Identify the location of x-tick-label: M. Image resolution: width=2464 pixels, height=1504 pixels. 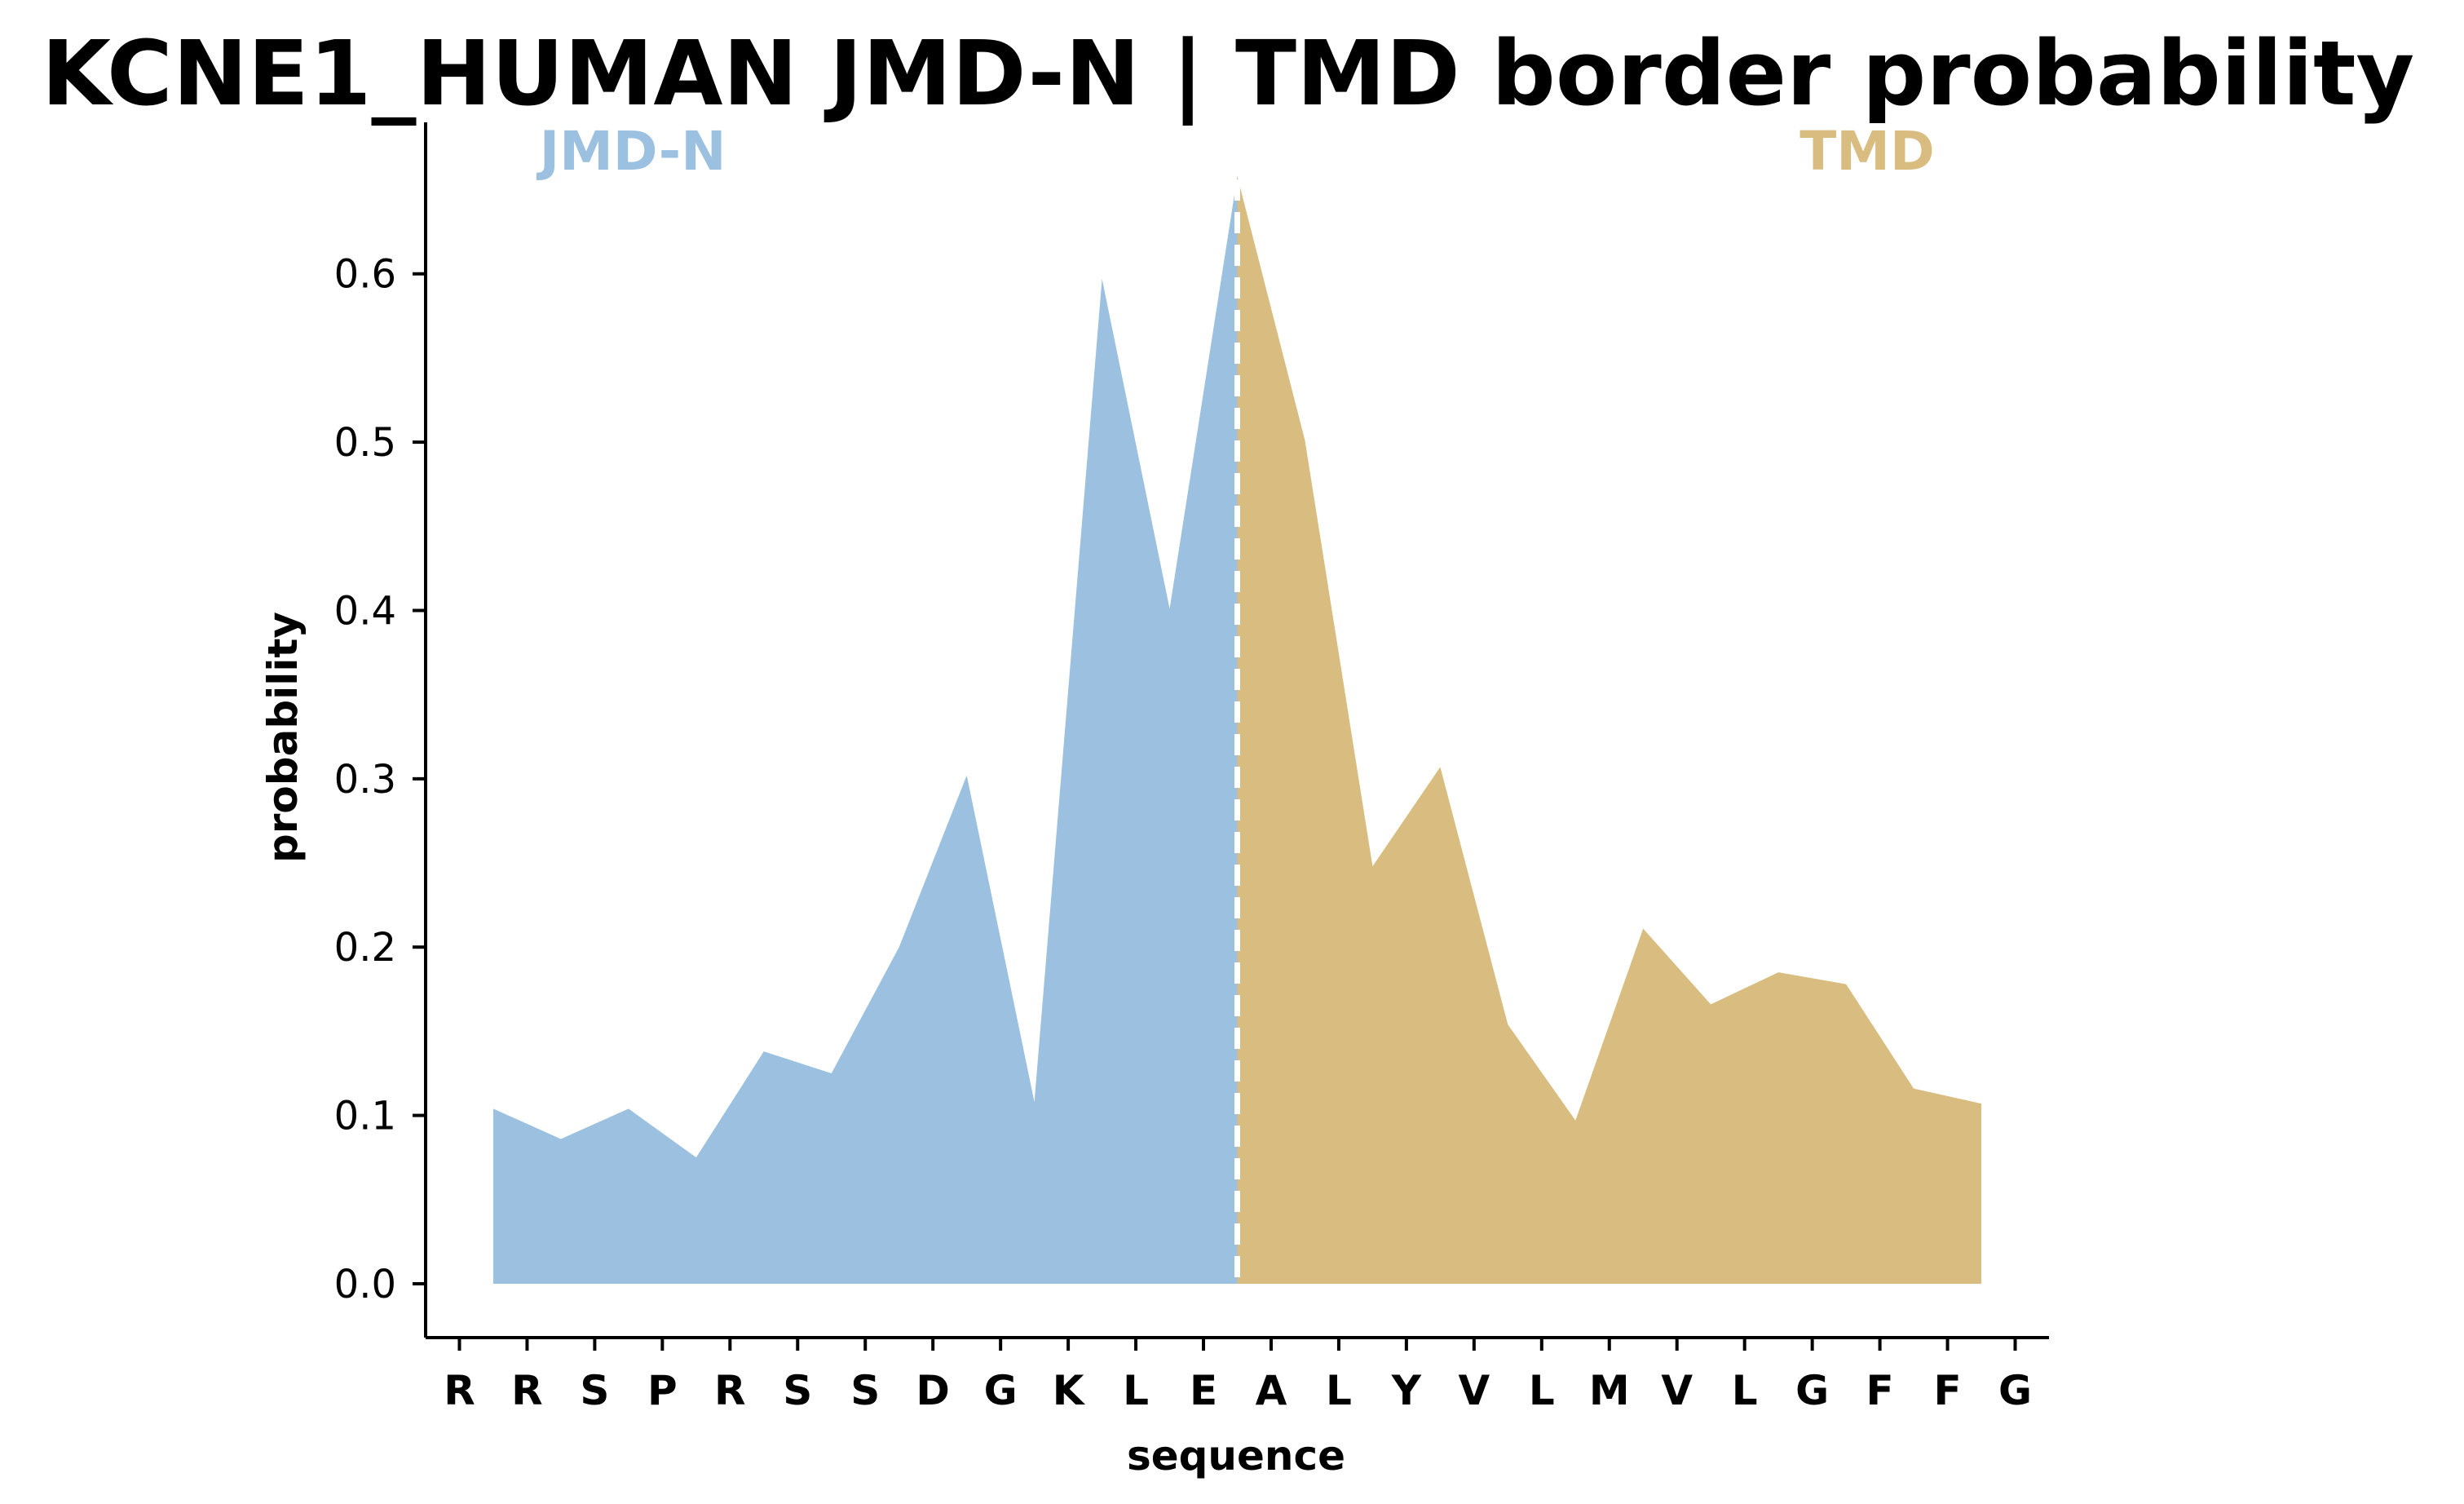
(1609, 1390).